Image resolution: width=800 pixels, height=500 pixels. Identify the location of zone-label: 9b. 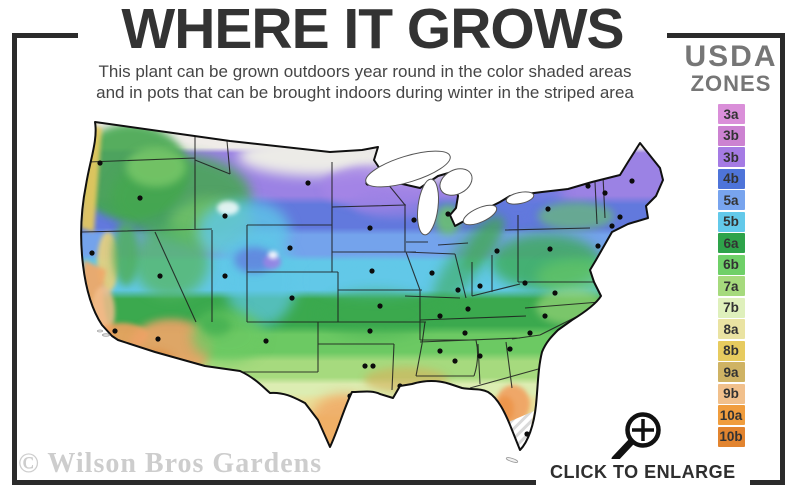
(731, 394).